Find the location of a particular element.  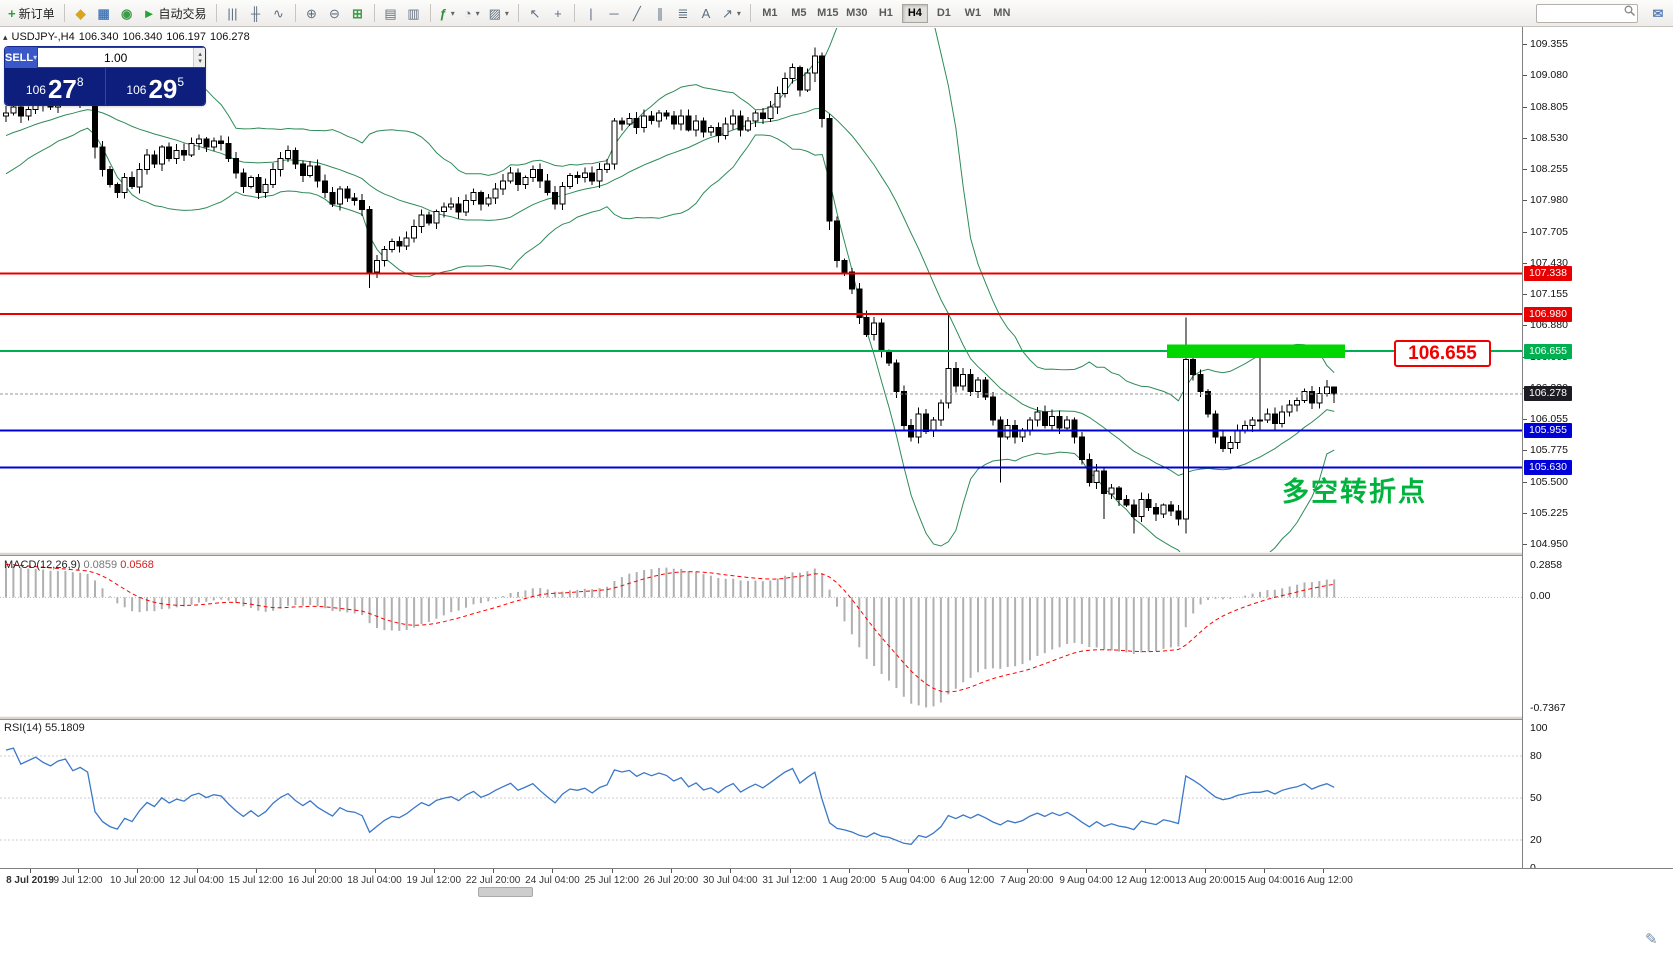

timeframe-w1-button: W1 is located at coordinates (973, 13).